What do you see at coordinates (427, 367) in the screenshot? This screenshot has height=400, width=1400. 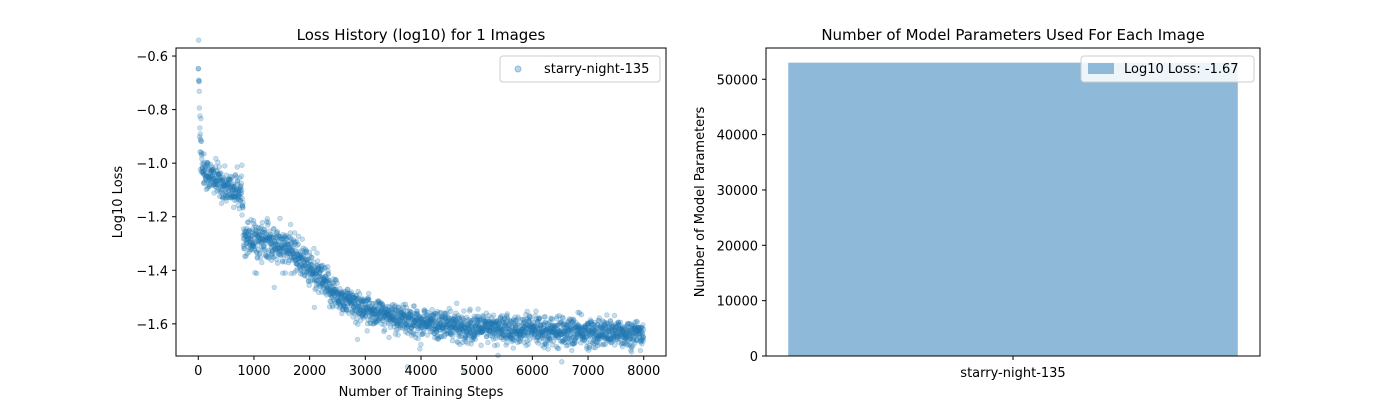 I see `loss-x-ticks: 0 1000 2000 3000 4000 5000 6000 7000 8000` at bounding box center [427, 367].